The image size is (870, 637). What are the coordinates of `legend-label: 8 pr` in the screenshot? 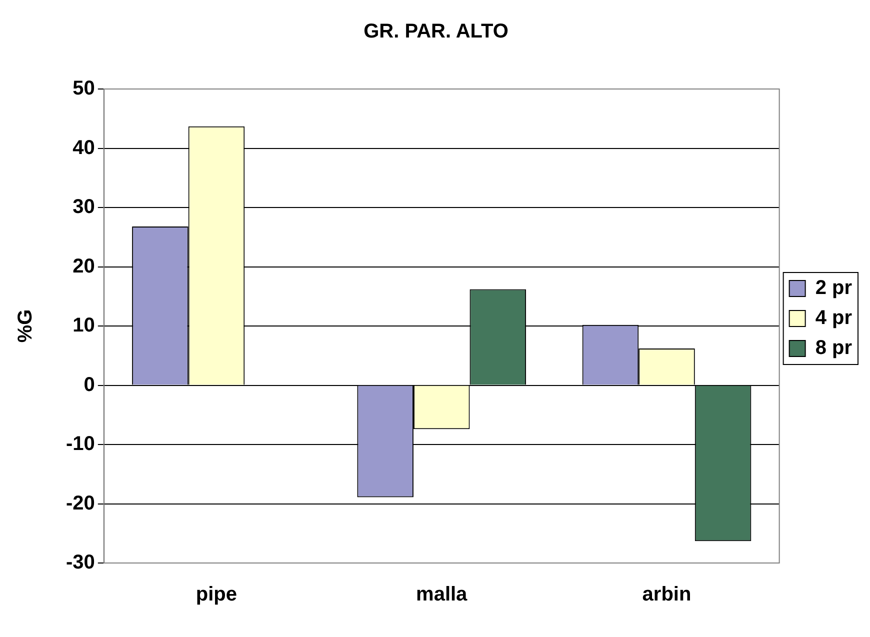 It's located at (833, 348).